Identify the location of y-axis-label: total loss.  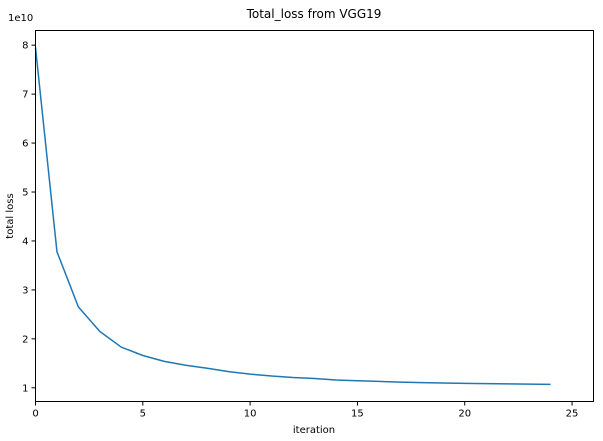
(10, 215).